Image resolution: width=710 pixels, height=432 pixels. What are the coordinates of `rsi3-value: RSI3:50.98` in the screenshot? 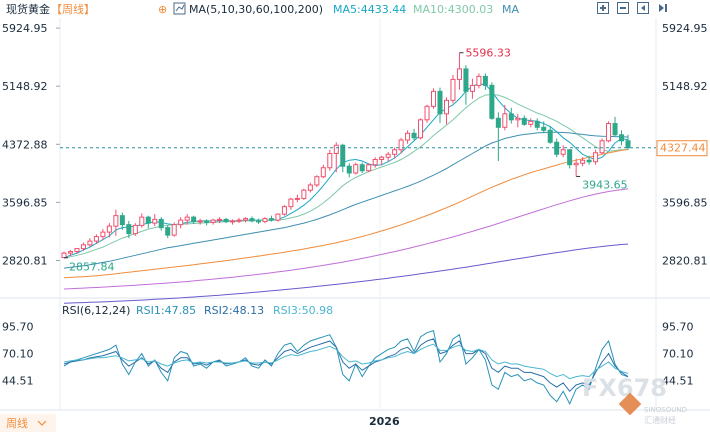 It's located at (303, 310).